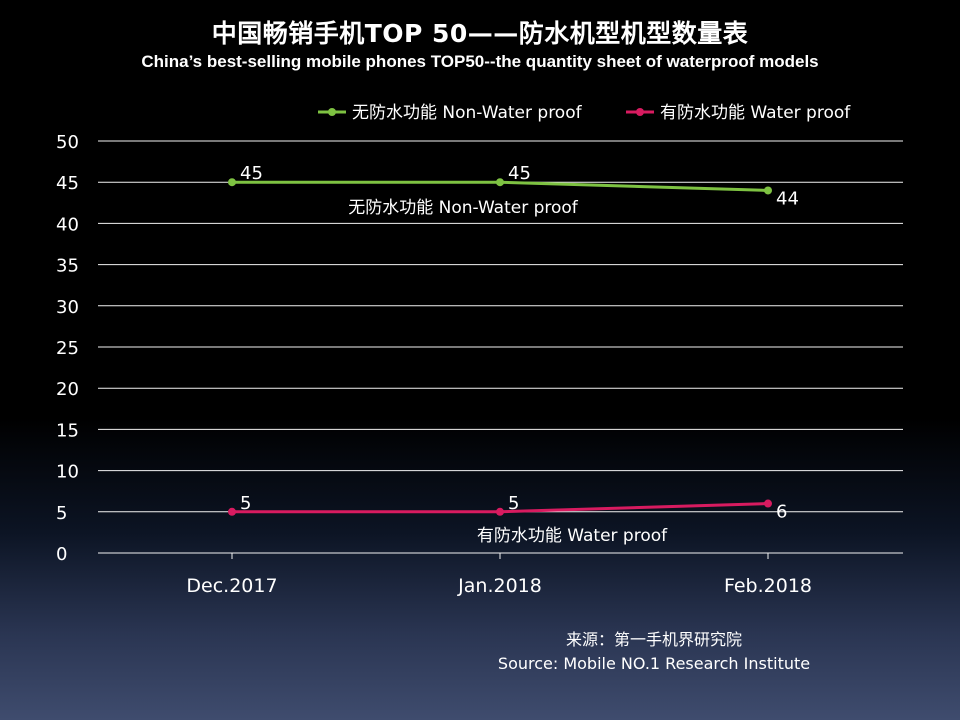 The image size is (960, 720). I want to click on series-inline-label: 无防水功能 Non-Water proof, so click(463, 208).